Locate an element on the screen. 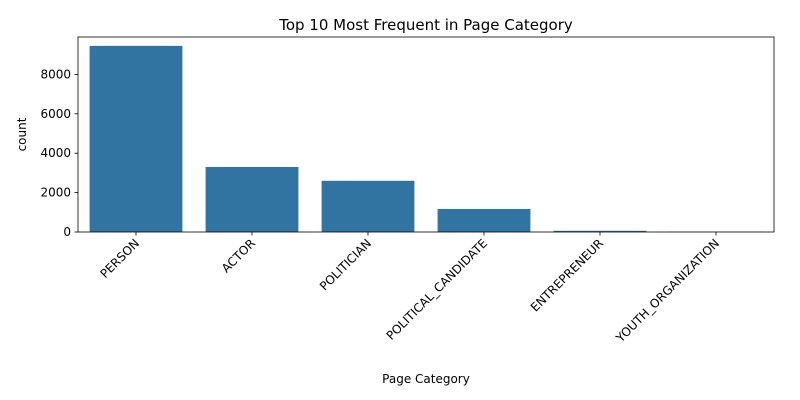  bar-person is located at coordinates (136, 138).